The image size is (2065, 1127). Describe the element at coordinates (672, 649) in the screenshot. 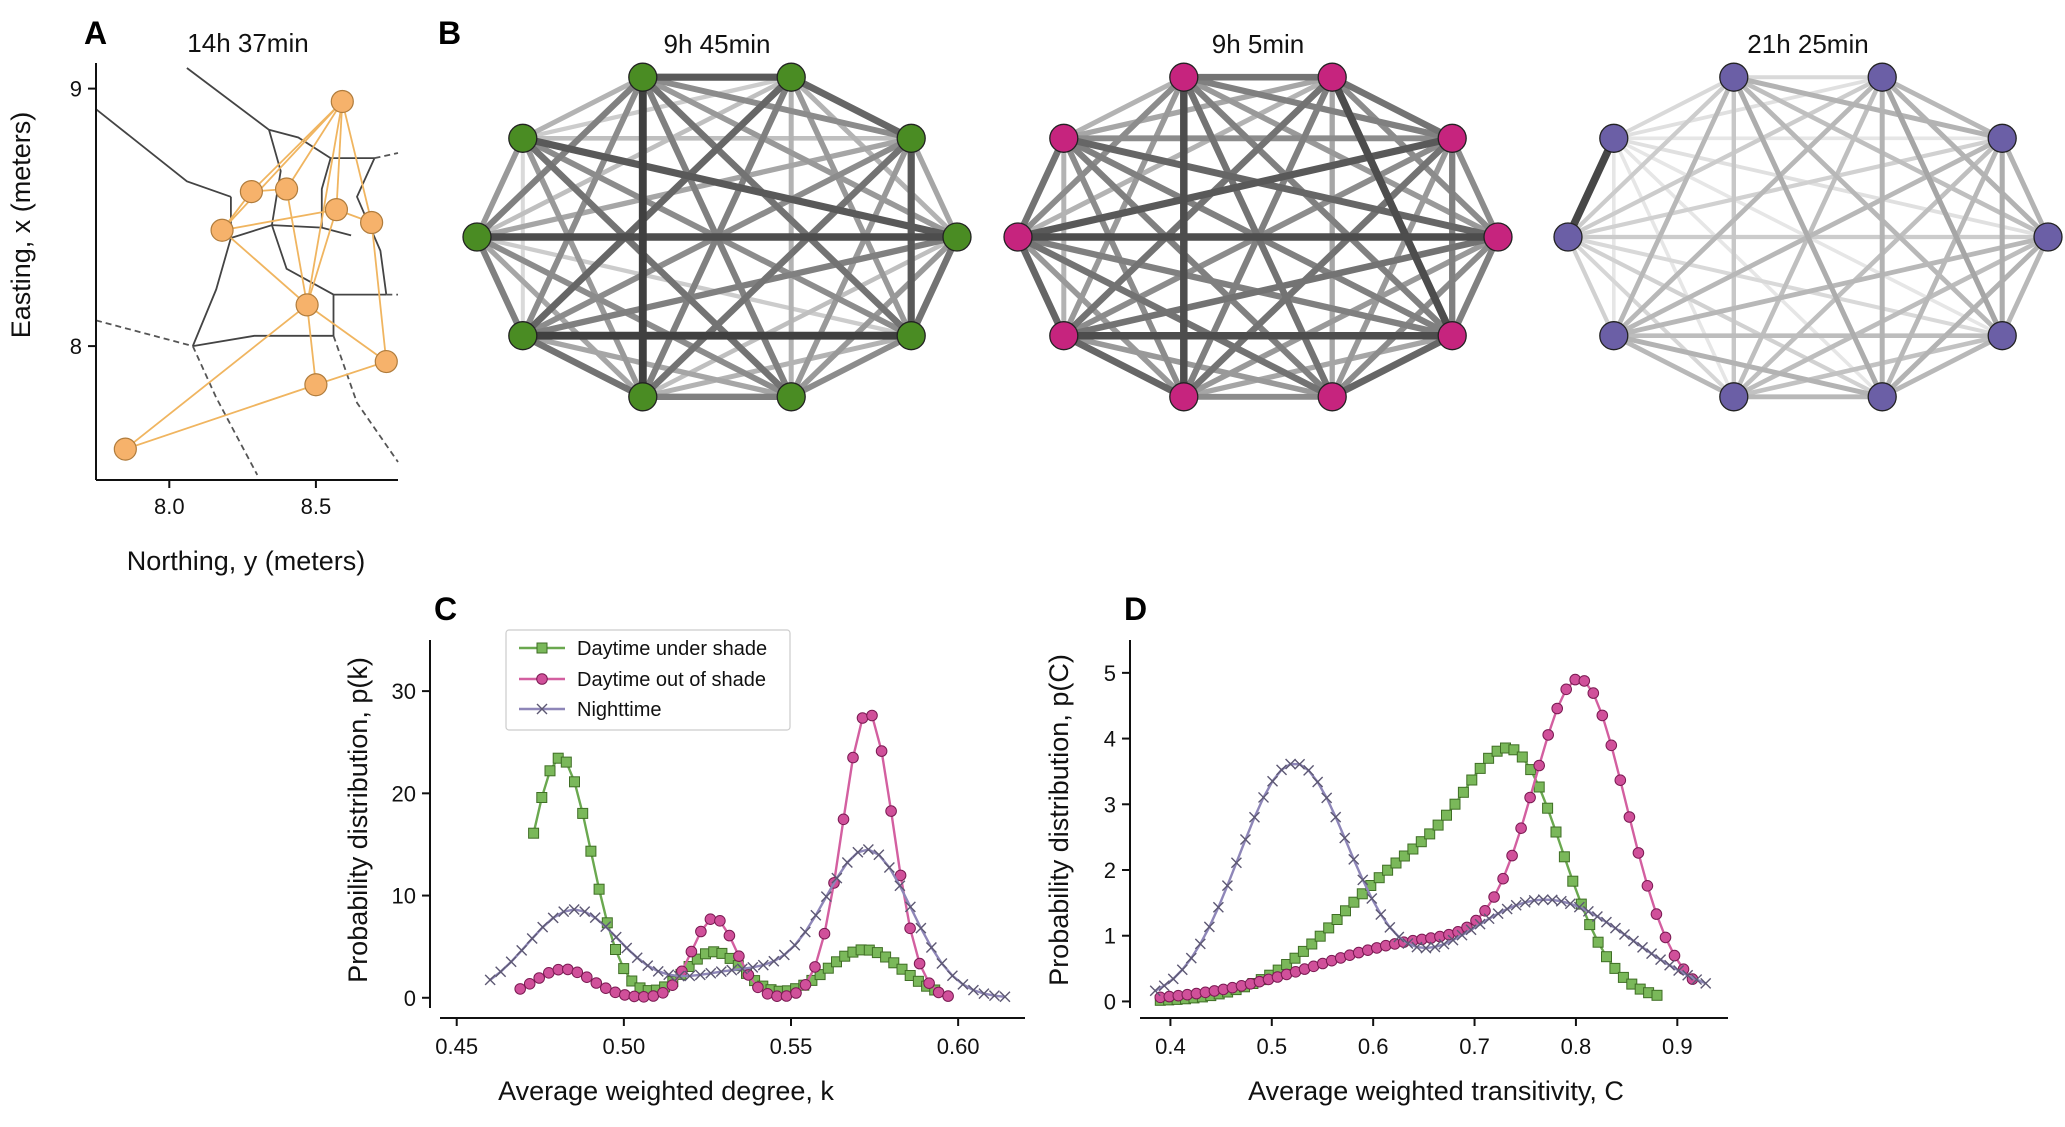

I see `legend-label-shade: Daytime under shade` at that location.